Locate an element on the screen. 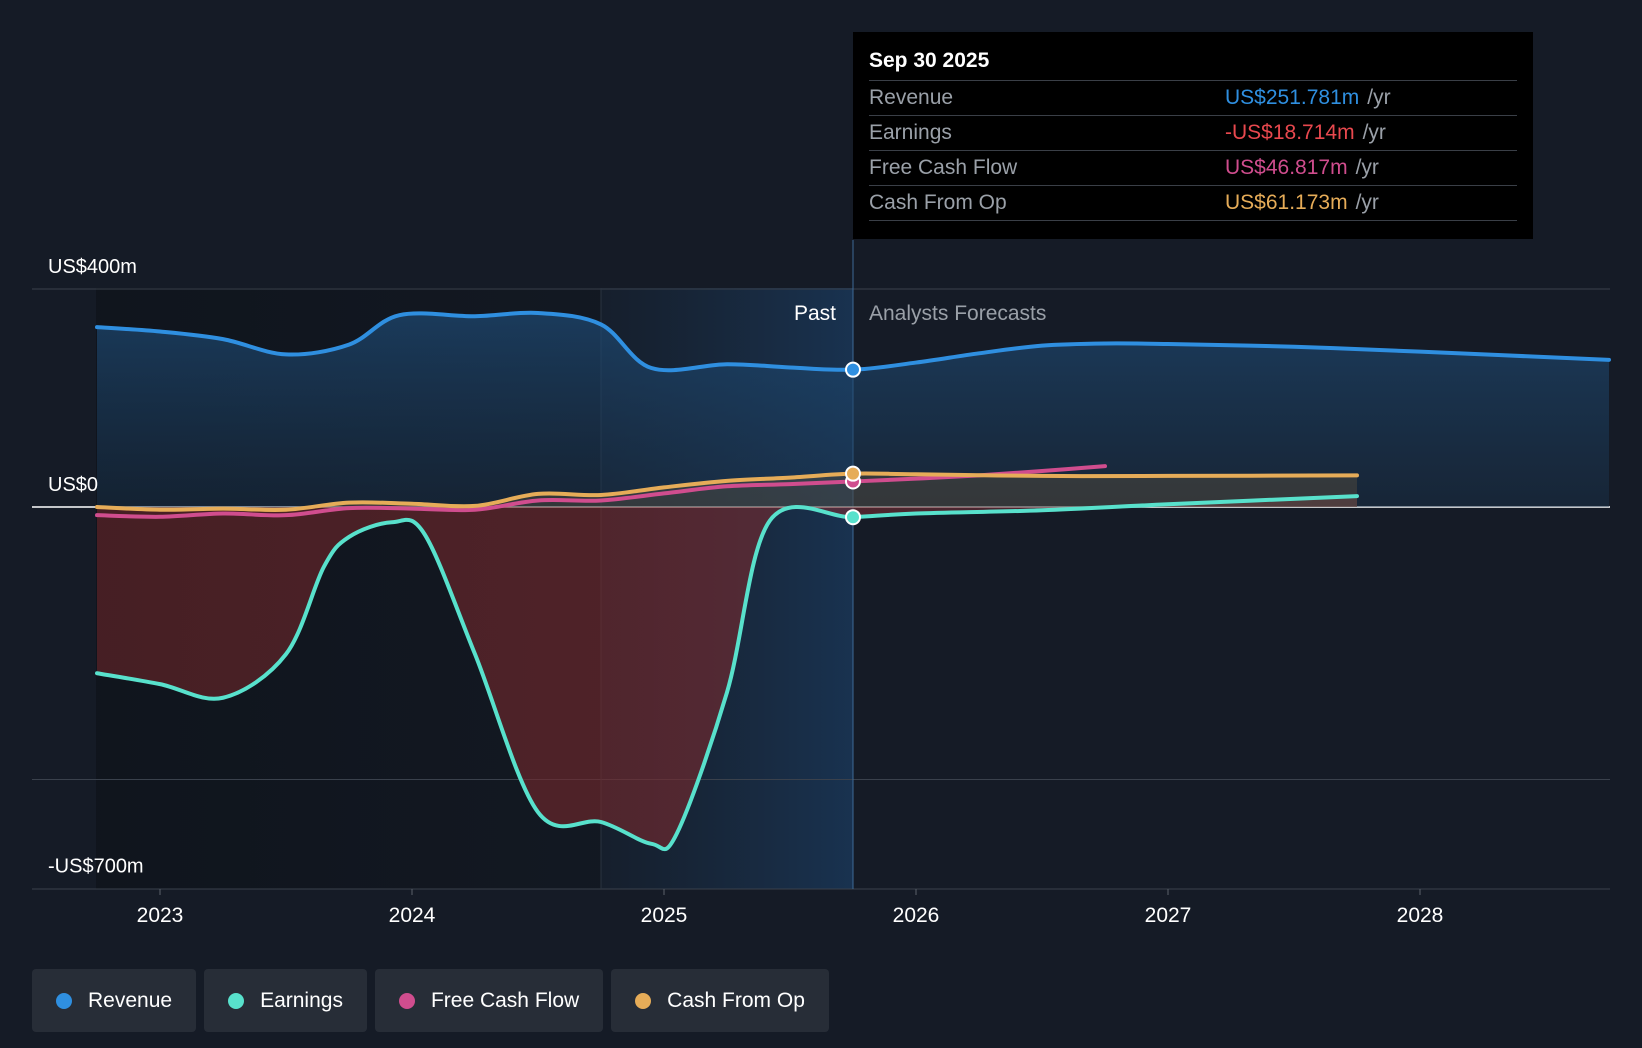 The image size is (1642, 1048). legend-label: Cash From Op is located at coordinates (736, 1000).